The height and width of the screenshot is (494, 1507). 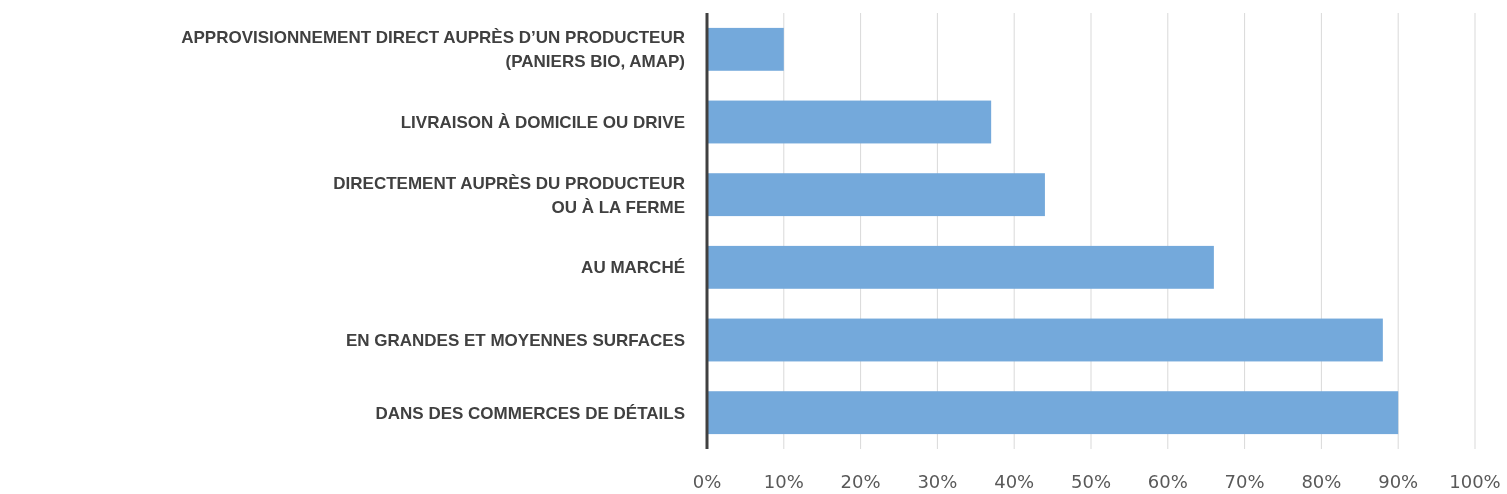 I want to click on x-tick-label: 10%, so click(x=783, y=481).